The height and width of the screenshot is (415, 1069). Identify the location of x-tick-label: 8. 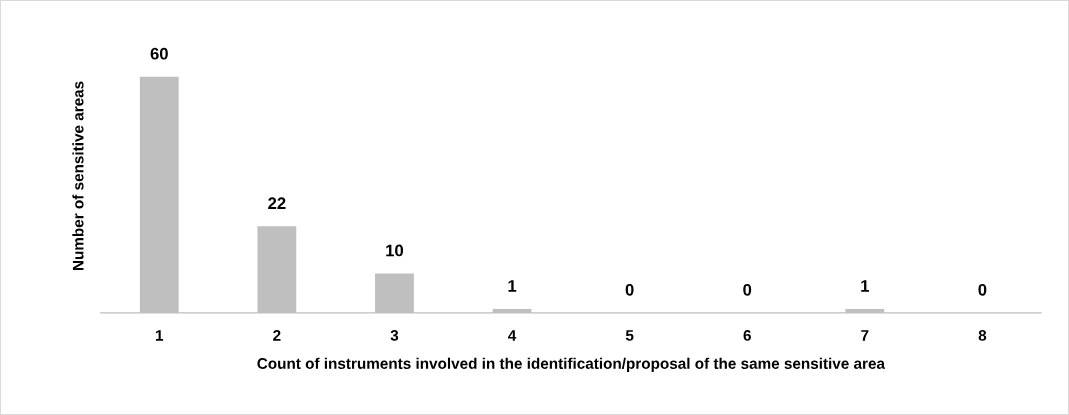
(982, 335).